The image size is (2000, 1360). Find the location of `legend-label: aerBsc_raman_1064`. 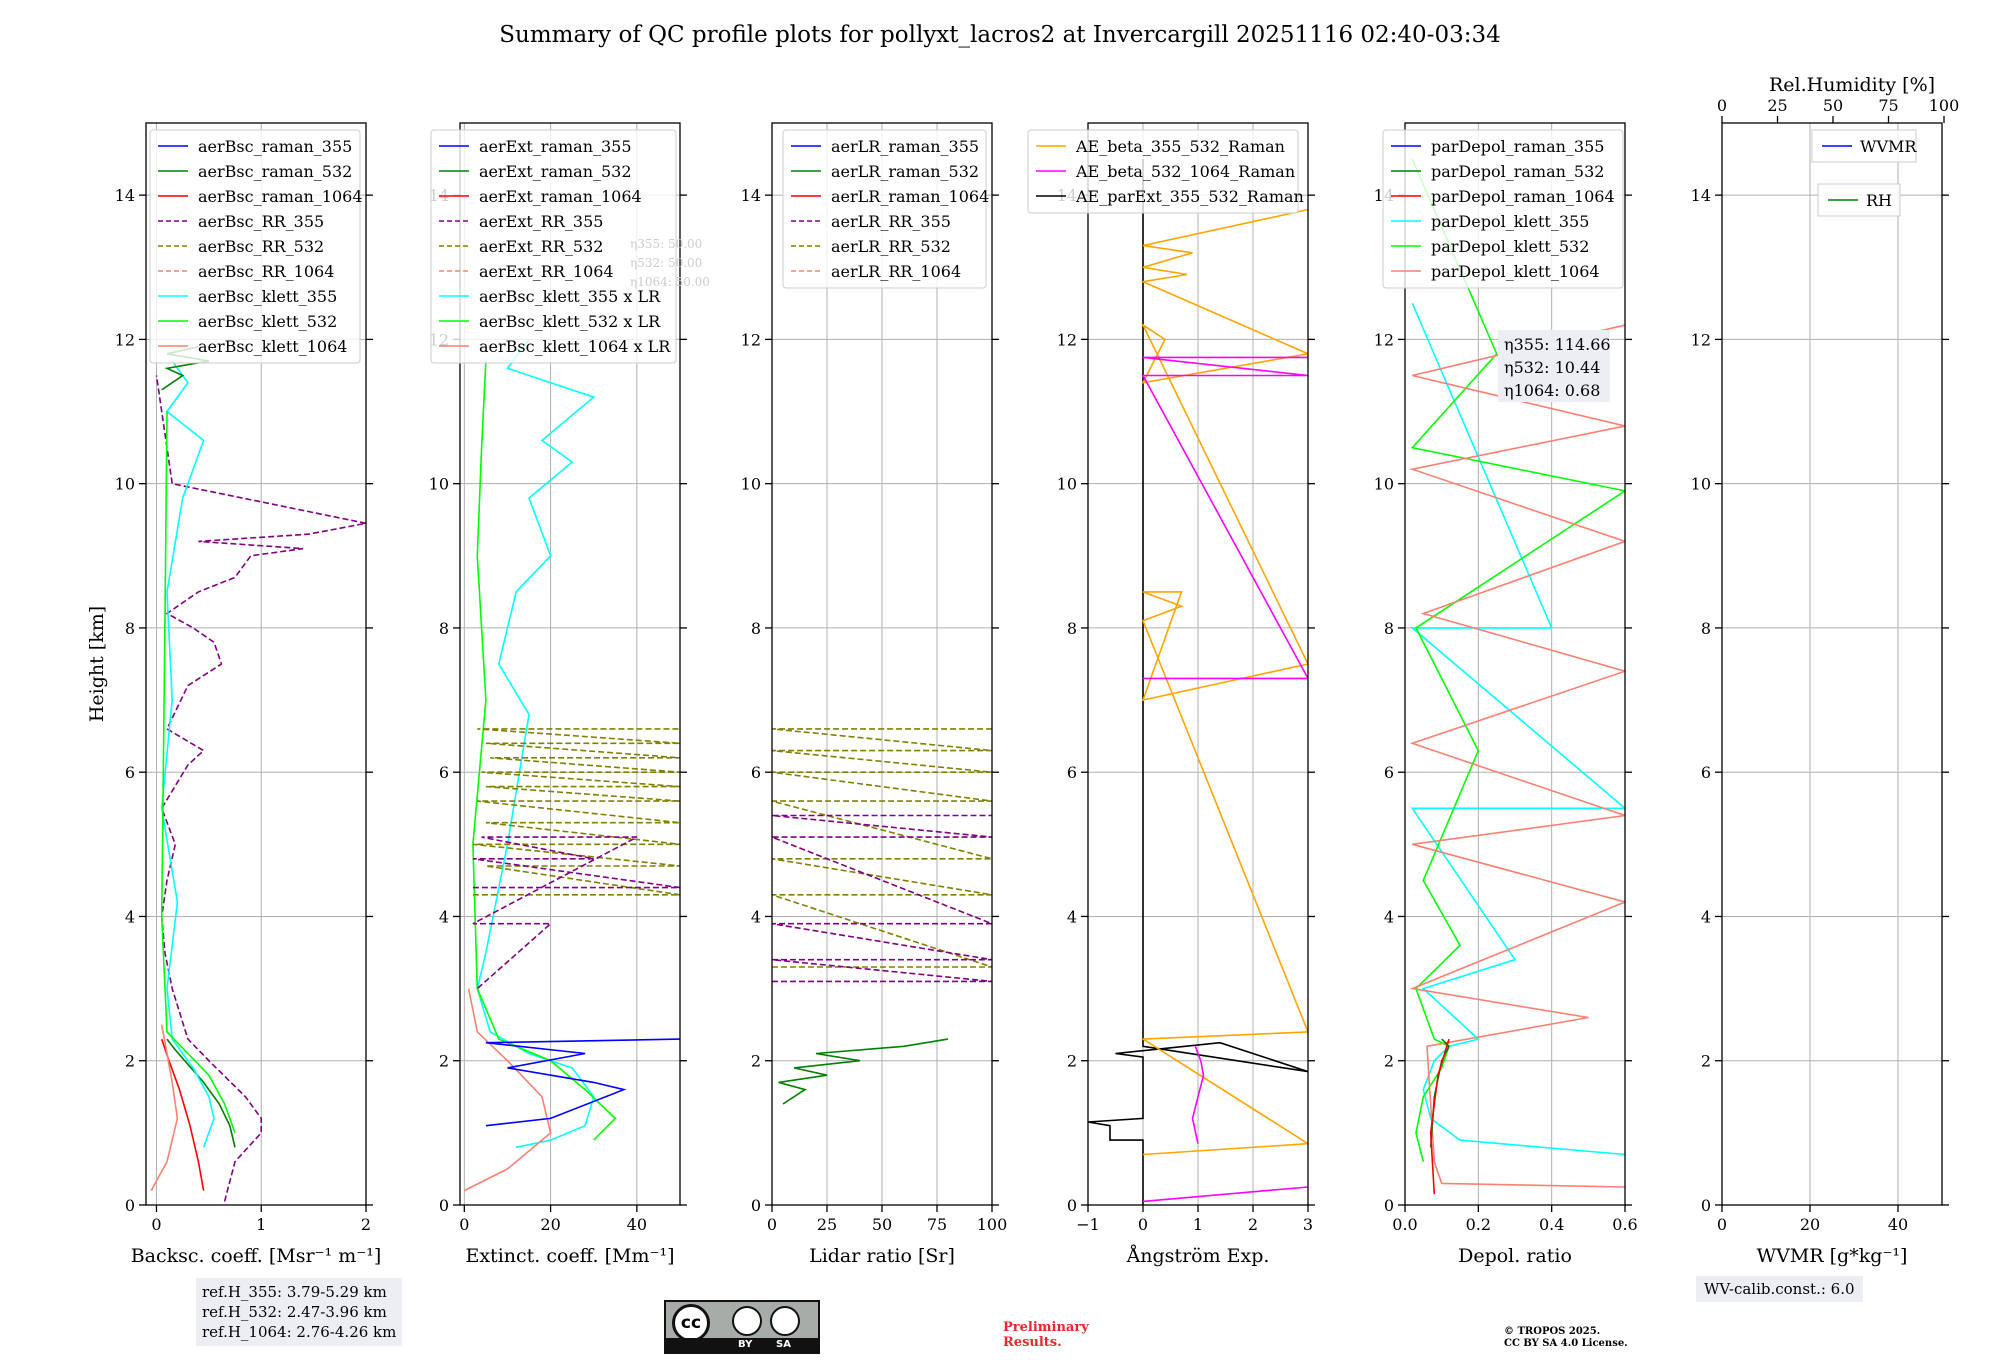

legend-label: aerBsc_raman_1064 is located at coordinates (280, 196).